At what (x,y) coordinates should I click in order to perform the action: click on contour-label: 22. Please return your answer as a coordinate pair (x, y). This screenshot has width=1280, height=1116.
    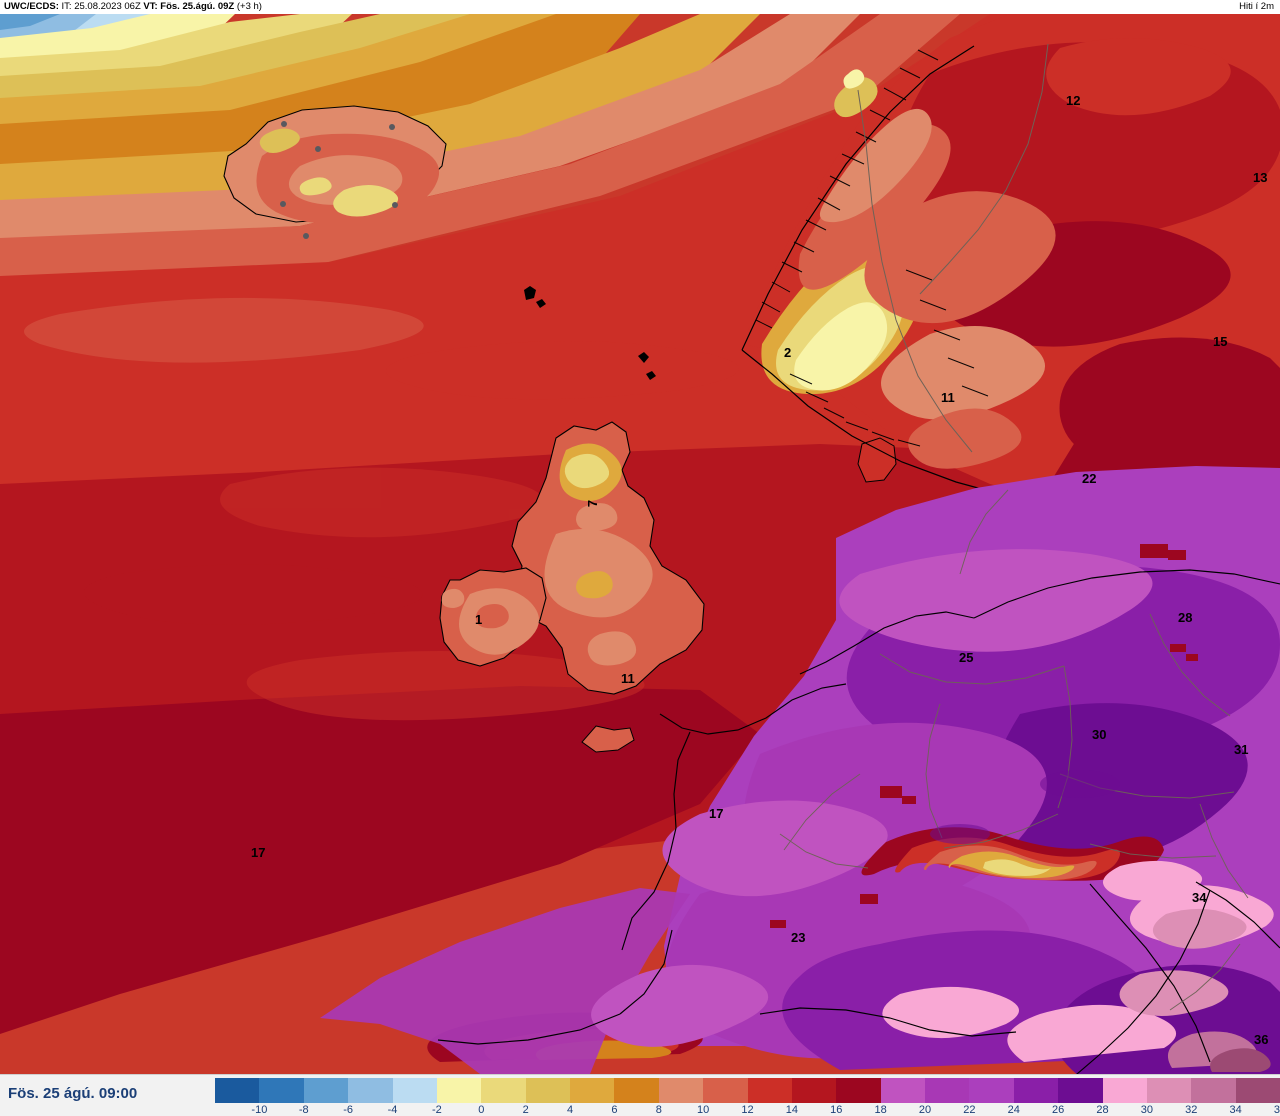
    Looking at the image, I should click on (1089, 478).